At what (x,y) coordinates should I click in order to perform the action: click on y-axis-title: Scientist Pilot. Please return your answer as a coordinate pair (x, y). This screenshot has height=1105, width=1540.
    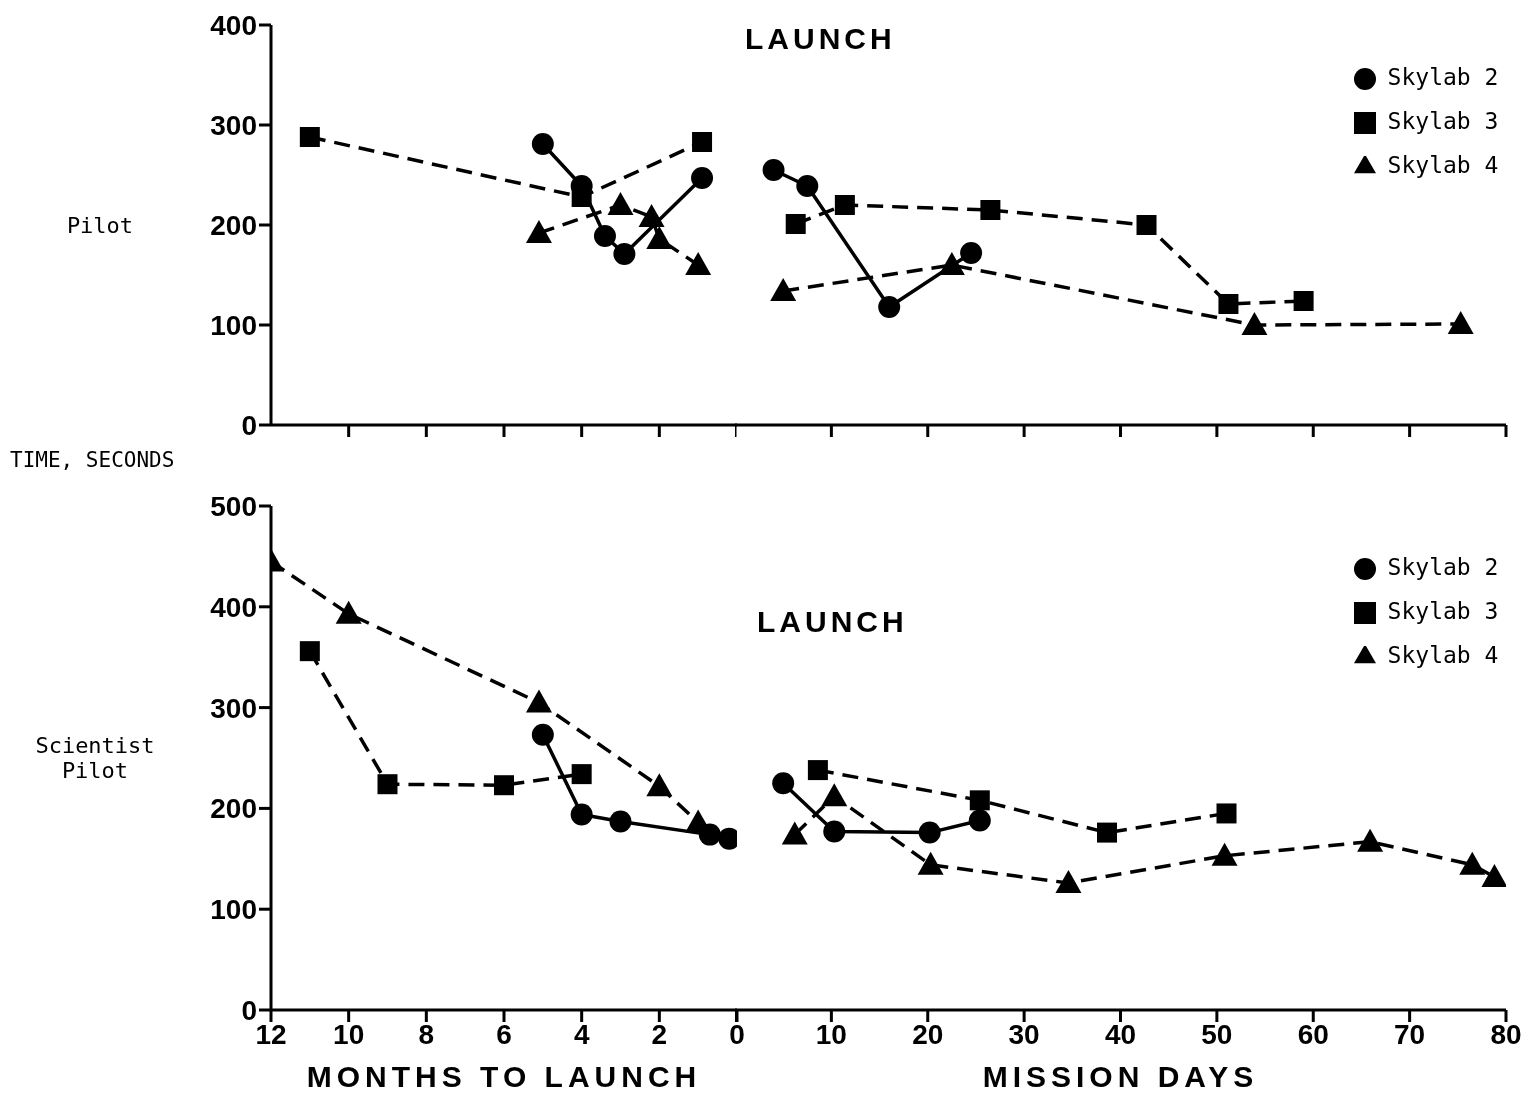
    Looking at the image, I should click on (95, 758).